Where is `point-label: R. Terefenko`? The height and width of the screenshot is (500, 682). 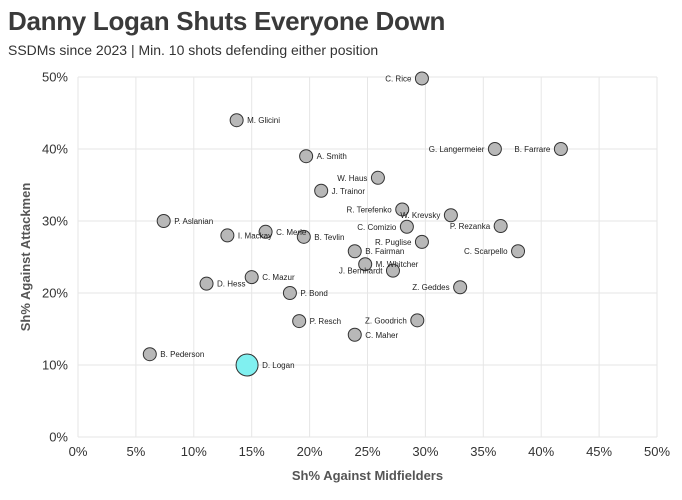 point-label: R. Terefenko is located at coordinates (370, 209).